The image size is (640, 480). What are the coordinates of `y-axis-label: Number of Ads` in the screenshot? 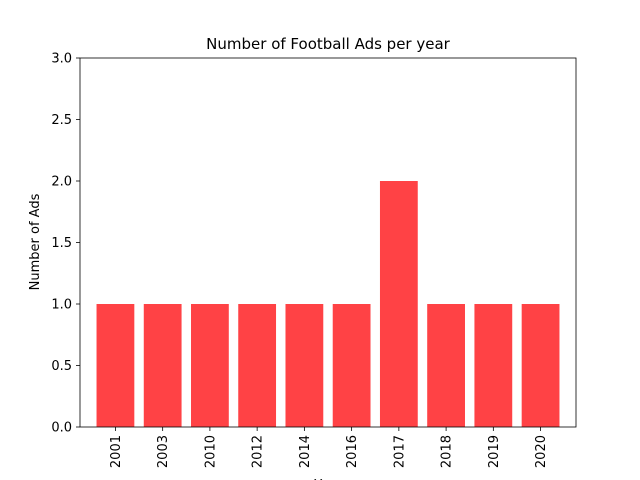 It's located at (35, 241).